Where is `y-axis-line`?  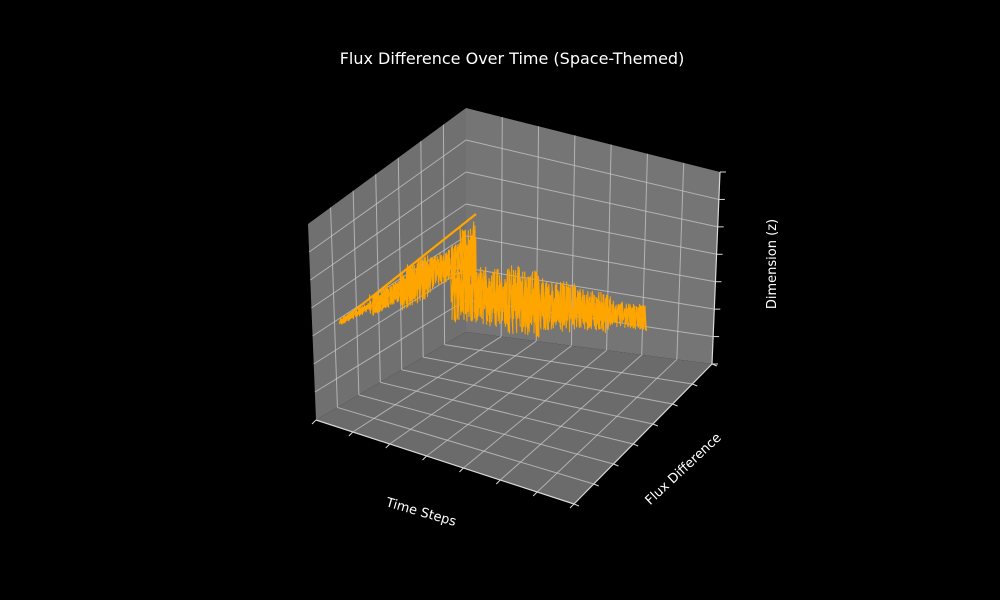
y-axis-line is located at coordinates (643, 434).